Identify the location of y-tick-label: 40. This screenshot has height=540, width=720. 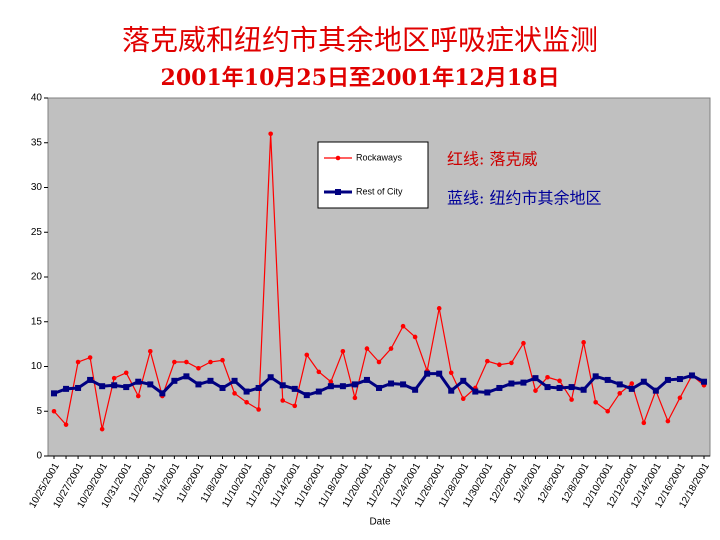
(37, 98).